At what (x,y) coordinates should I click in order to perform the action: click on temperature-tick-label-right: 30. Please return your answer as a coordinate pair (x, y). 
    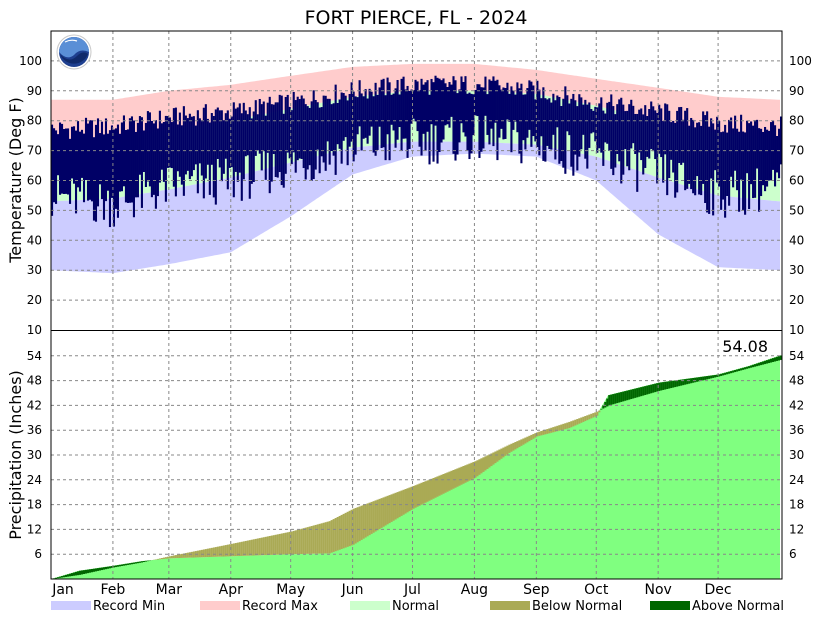
    Looking at the image, I should click on (796, 270).